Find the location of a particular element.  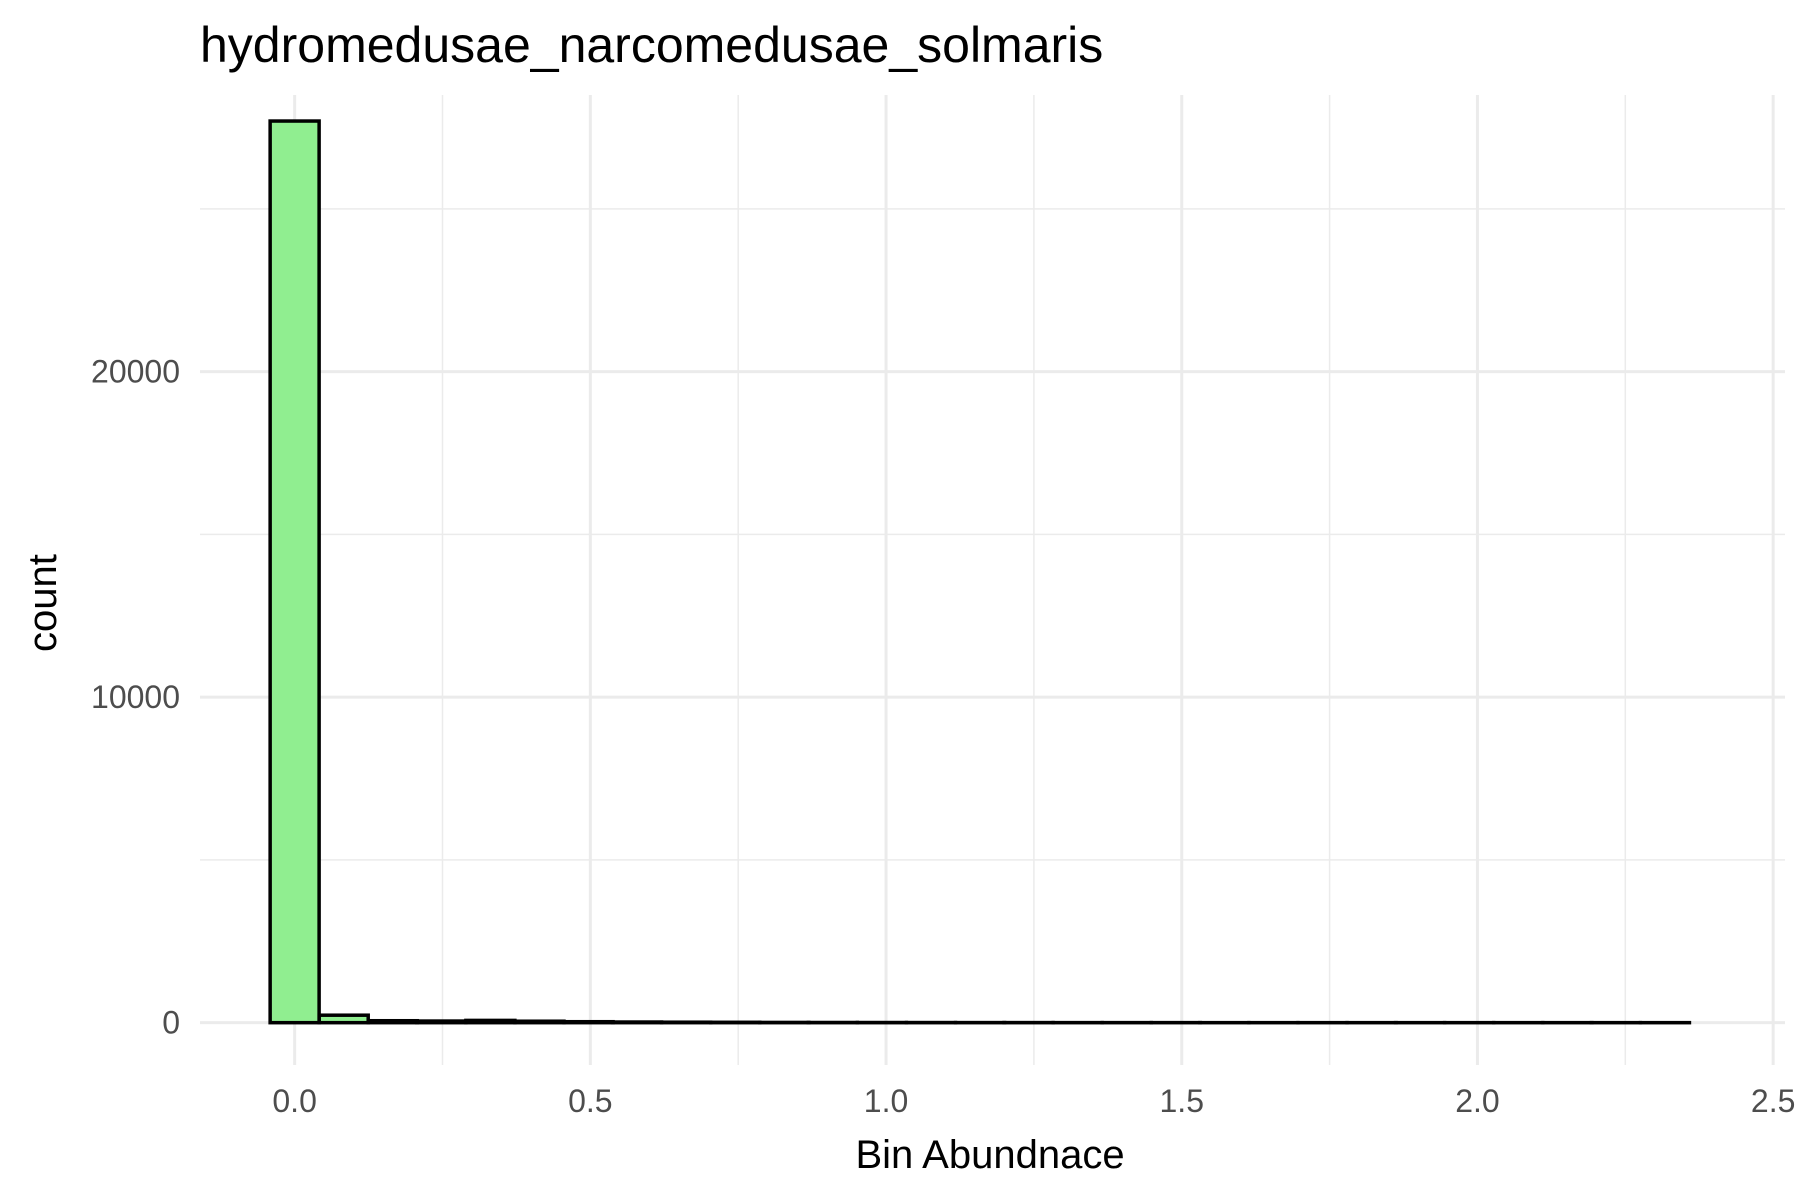

x-tick-label: 2.5 is located at coordinates (1773, 1101).